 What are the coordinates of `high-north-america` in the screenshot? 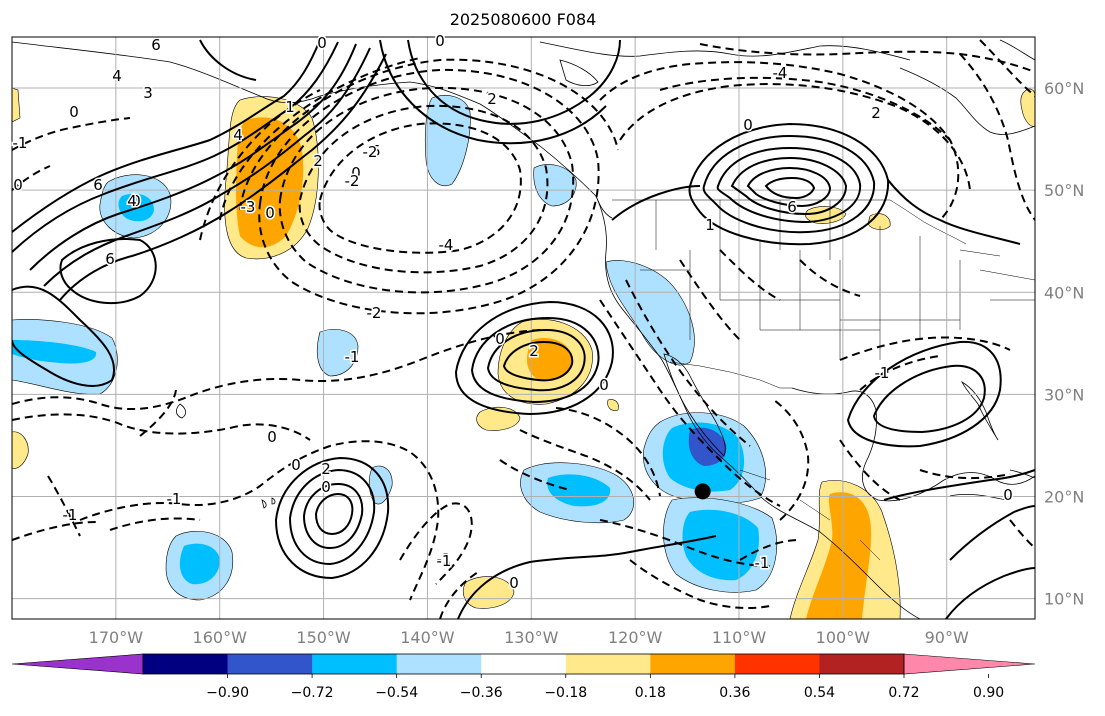 It's located at (789, 184).